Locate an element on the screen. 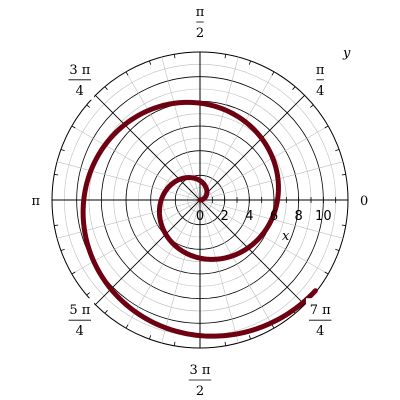 The image size is (400, 400). angle-label: π2 is located at coordinates (200, 21).